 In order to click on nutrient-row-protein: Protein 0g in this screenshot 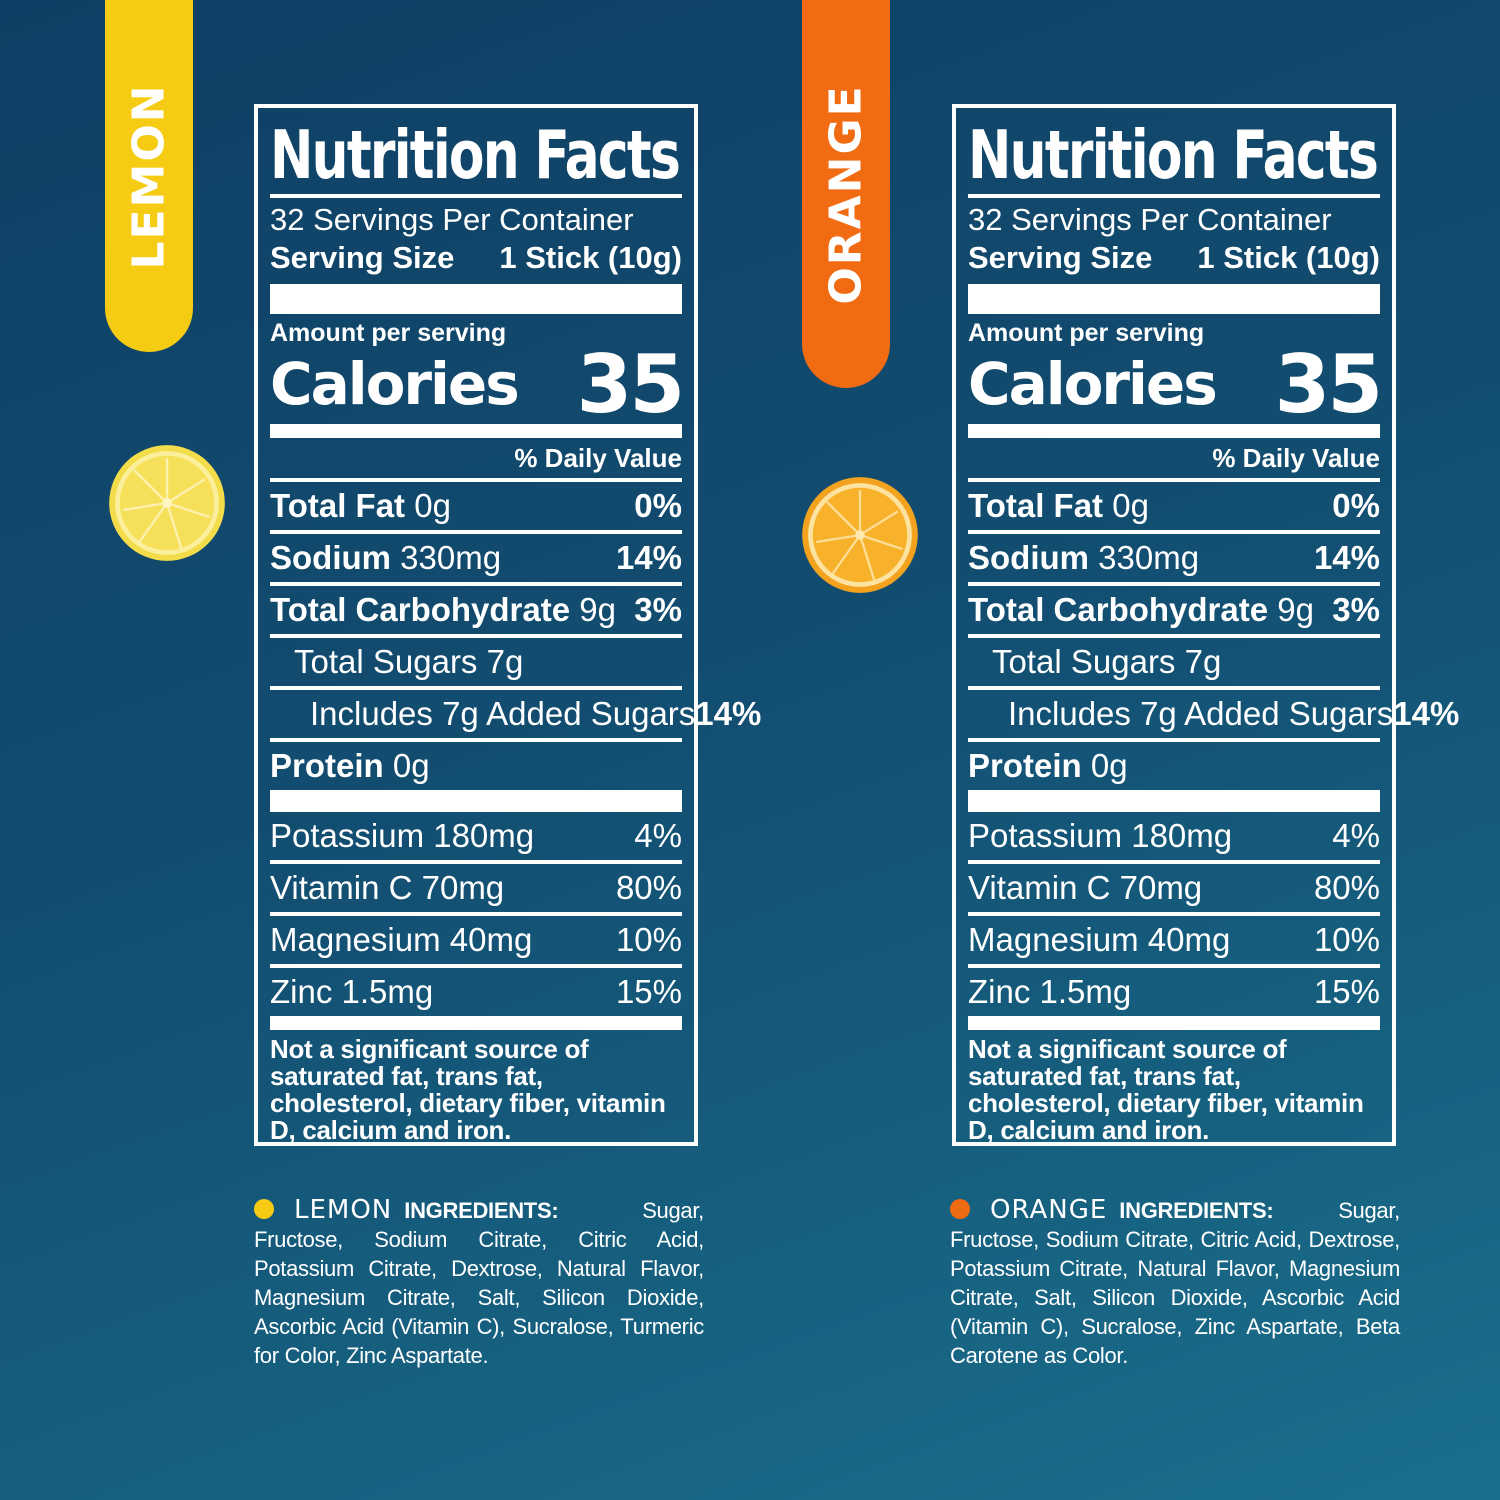, I will do `click(1174, 766)`.